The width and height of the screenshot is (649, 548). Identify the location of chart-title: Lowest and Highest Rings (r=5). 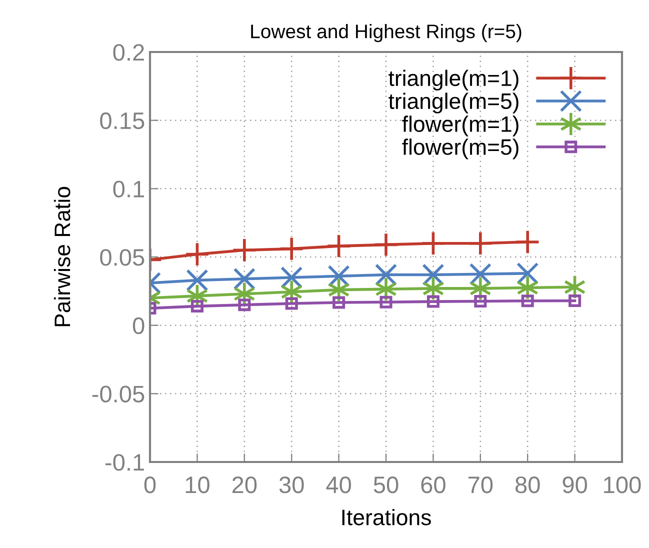
(386, 33).